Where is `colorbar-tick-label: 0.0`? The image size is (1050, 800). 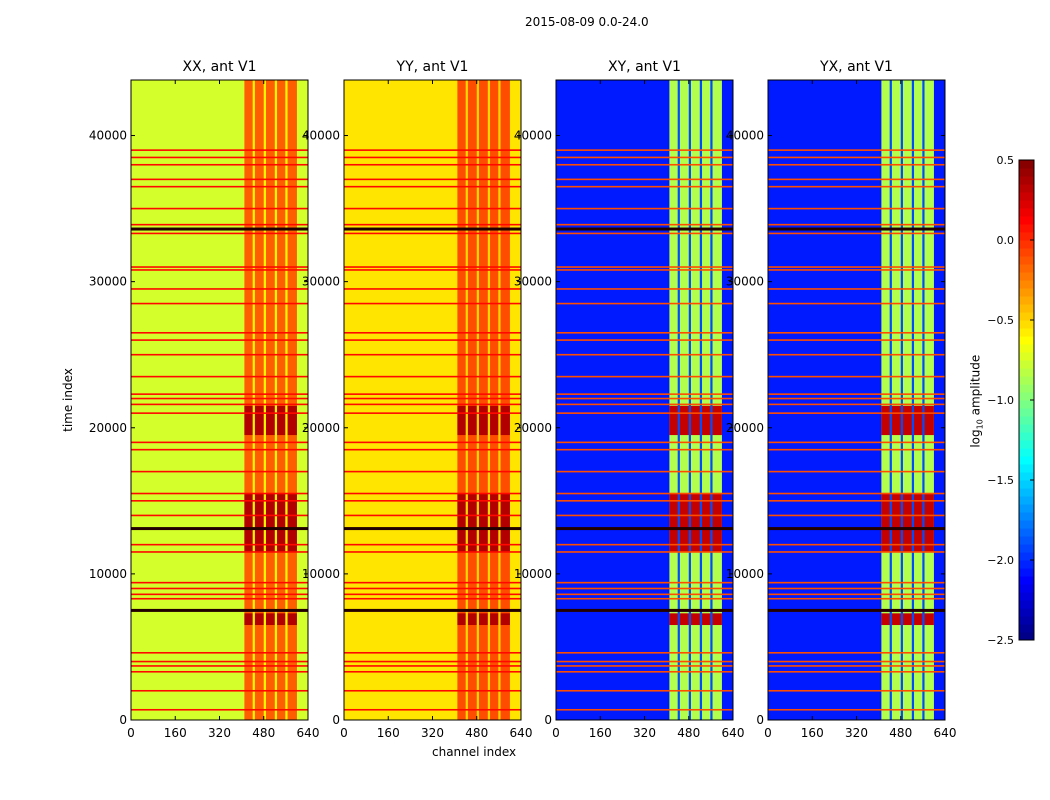
colorbar-tick-label: 0.0 is located at coordinates (1006, 240).